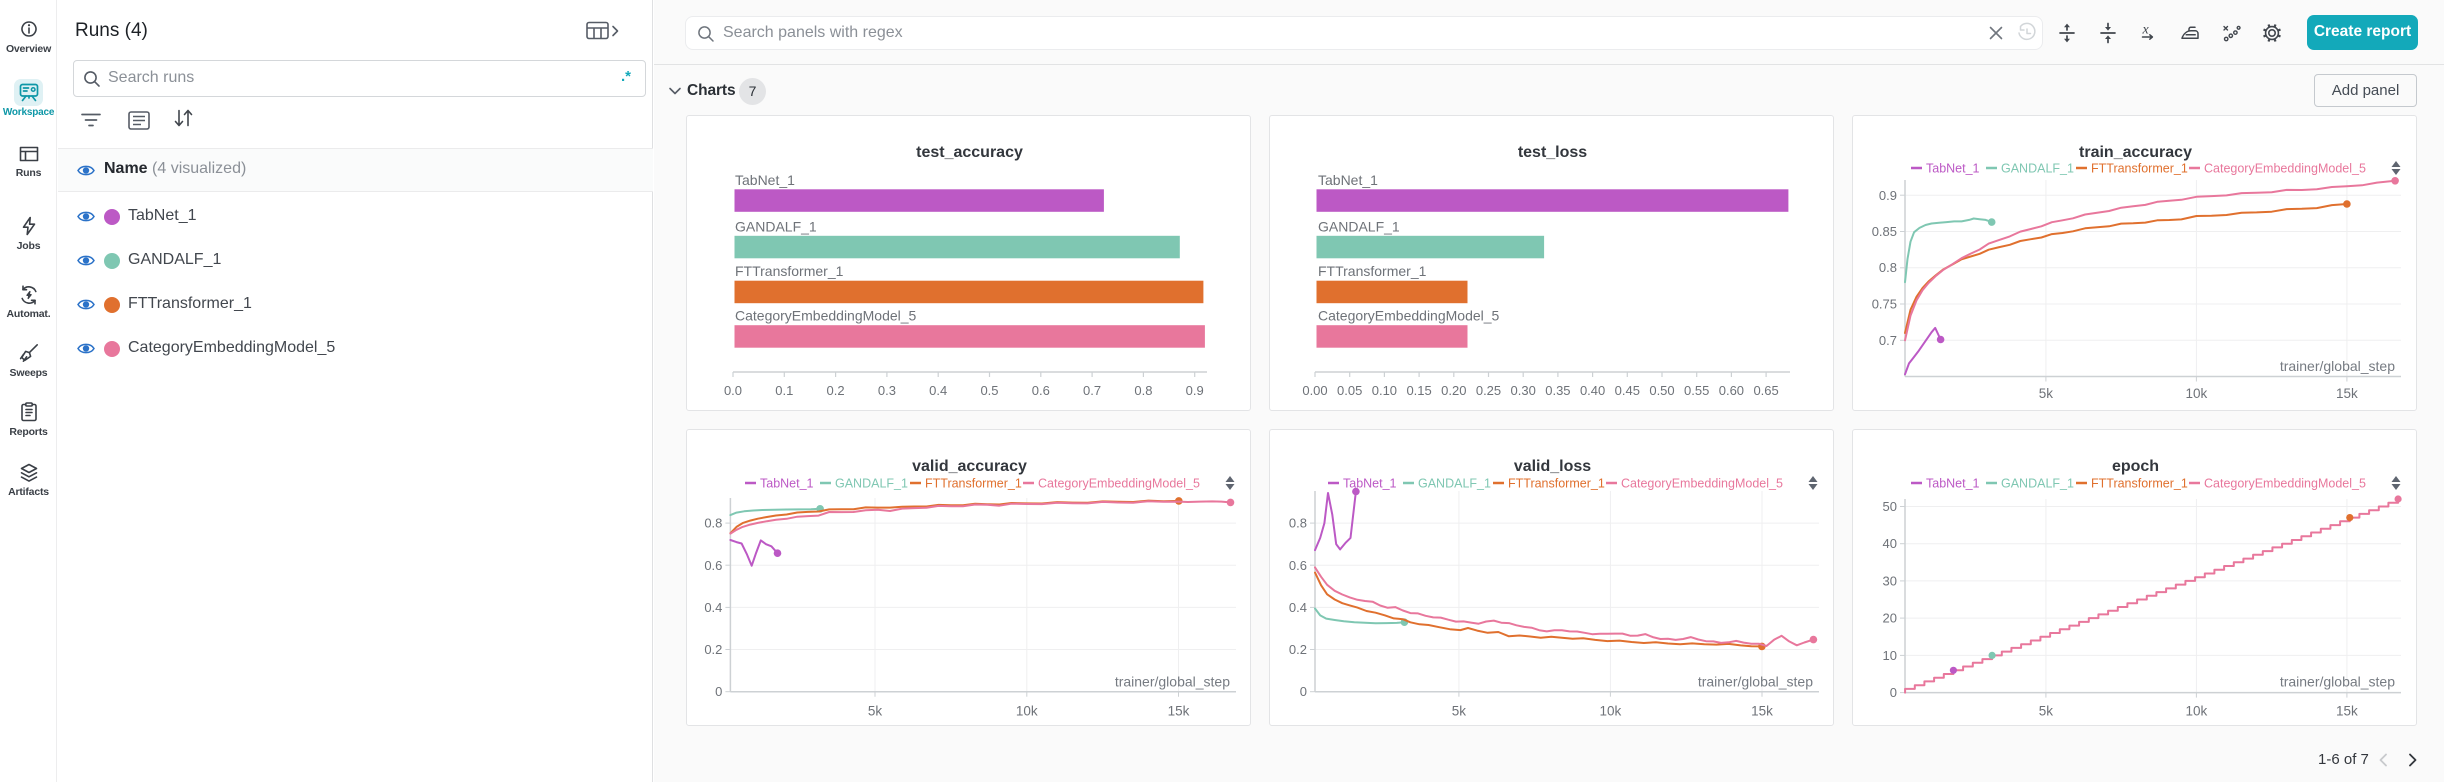  I want to click on svg-text: 0.20, so click(1453, 390).